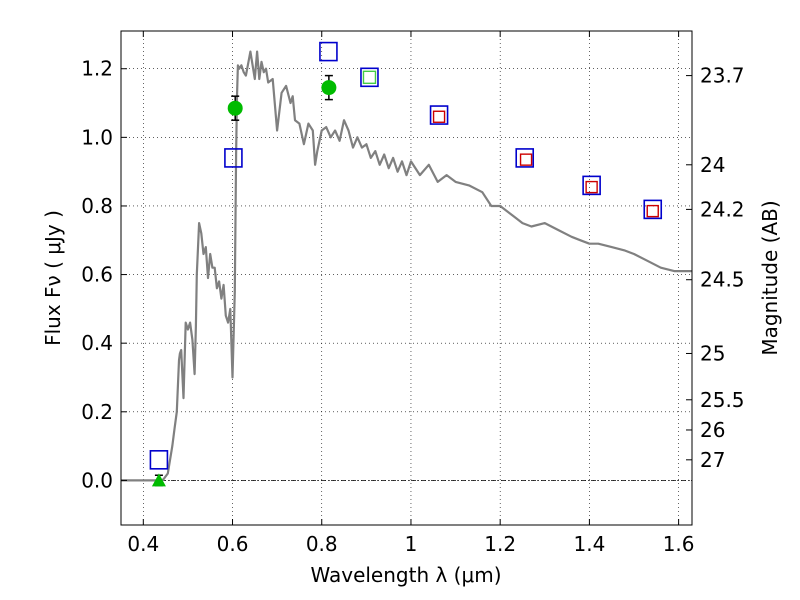 This screenshot has width=800, height=600. I want to click on mag-tick-label: 25, so click(712, 353).